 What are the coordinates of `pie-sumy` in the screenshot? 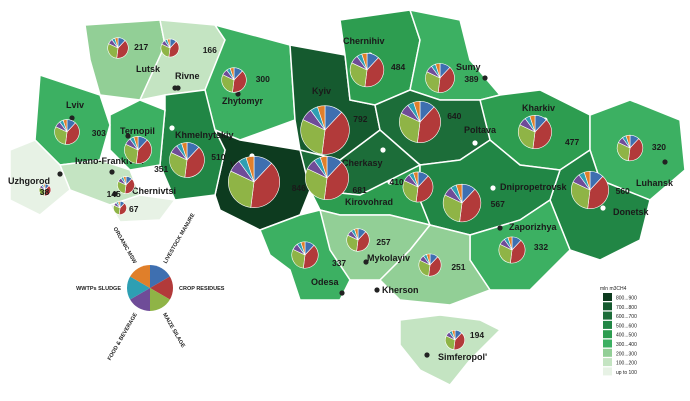 It's located at (440, 78).